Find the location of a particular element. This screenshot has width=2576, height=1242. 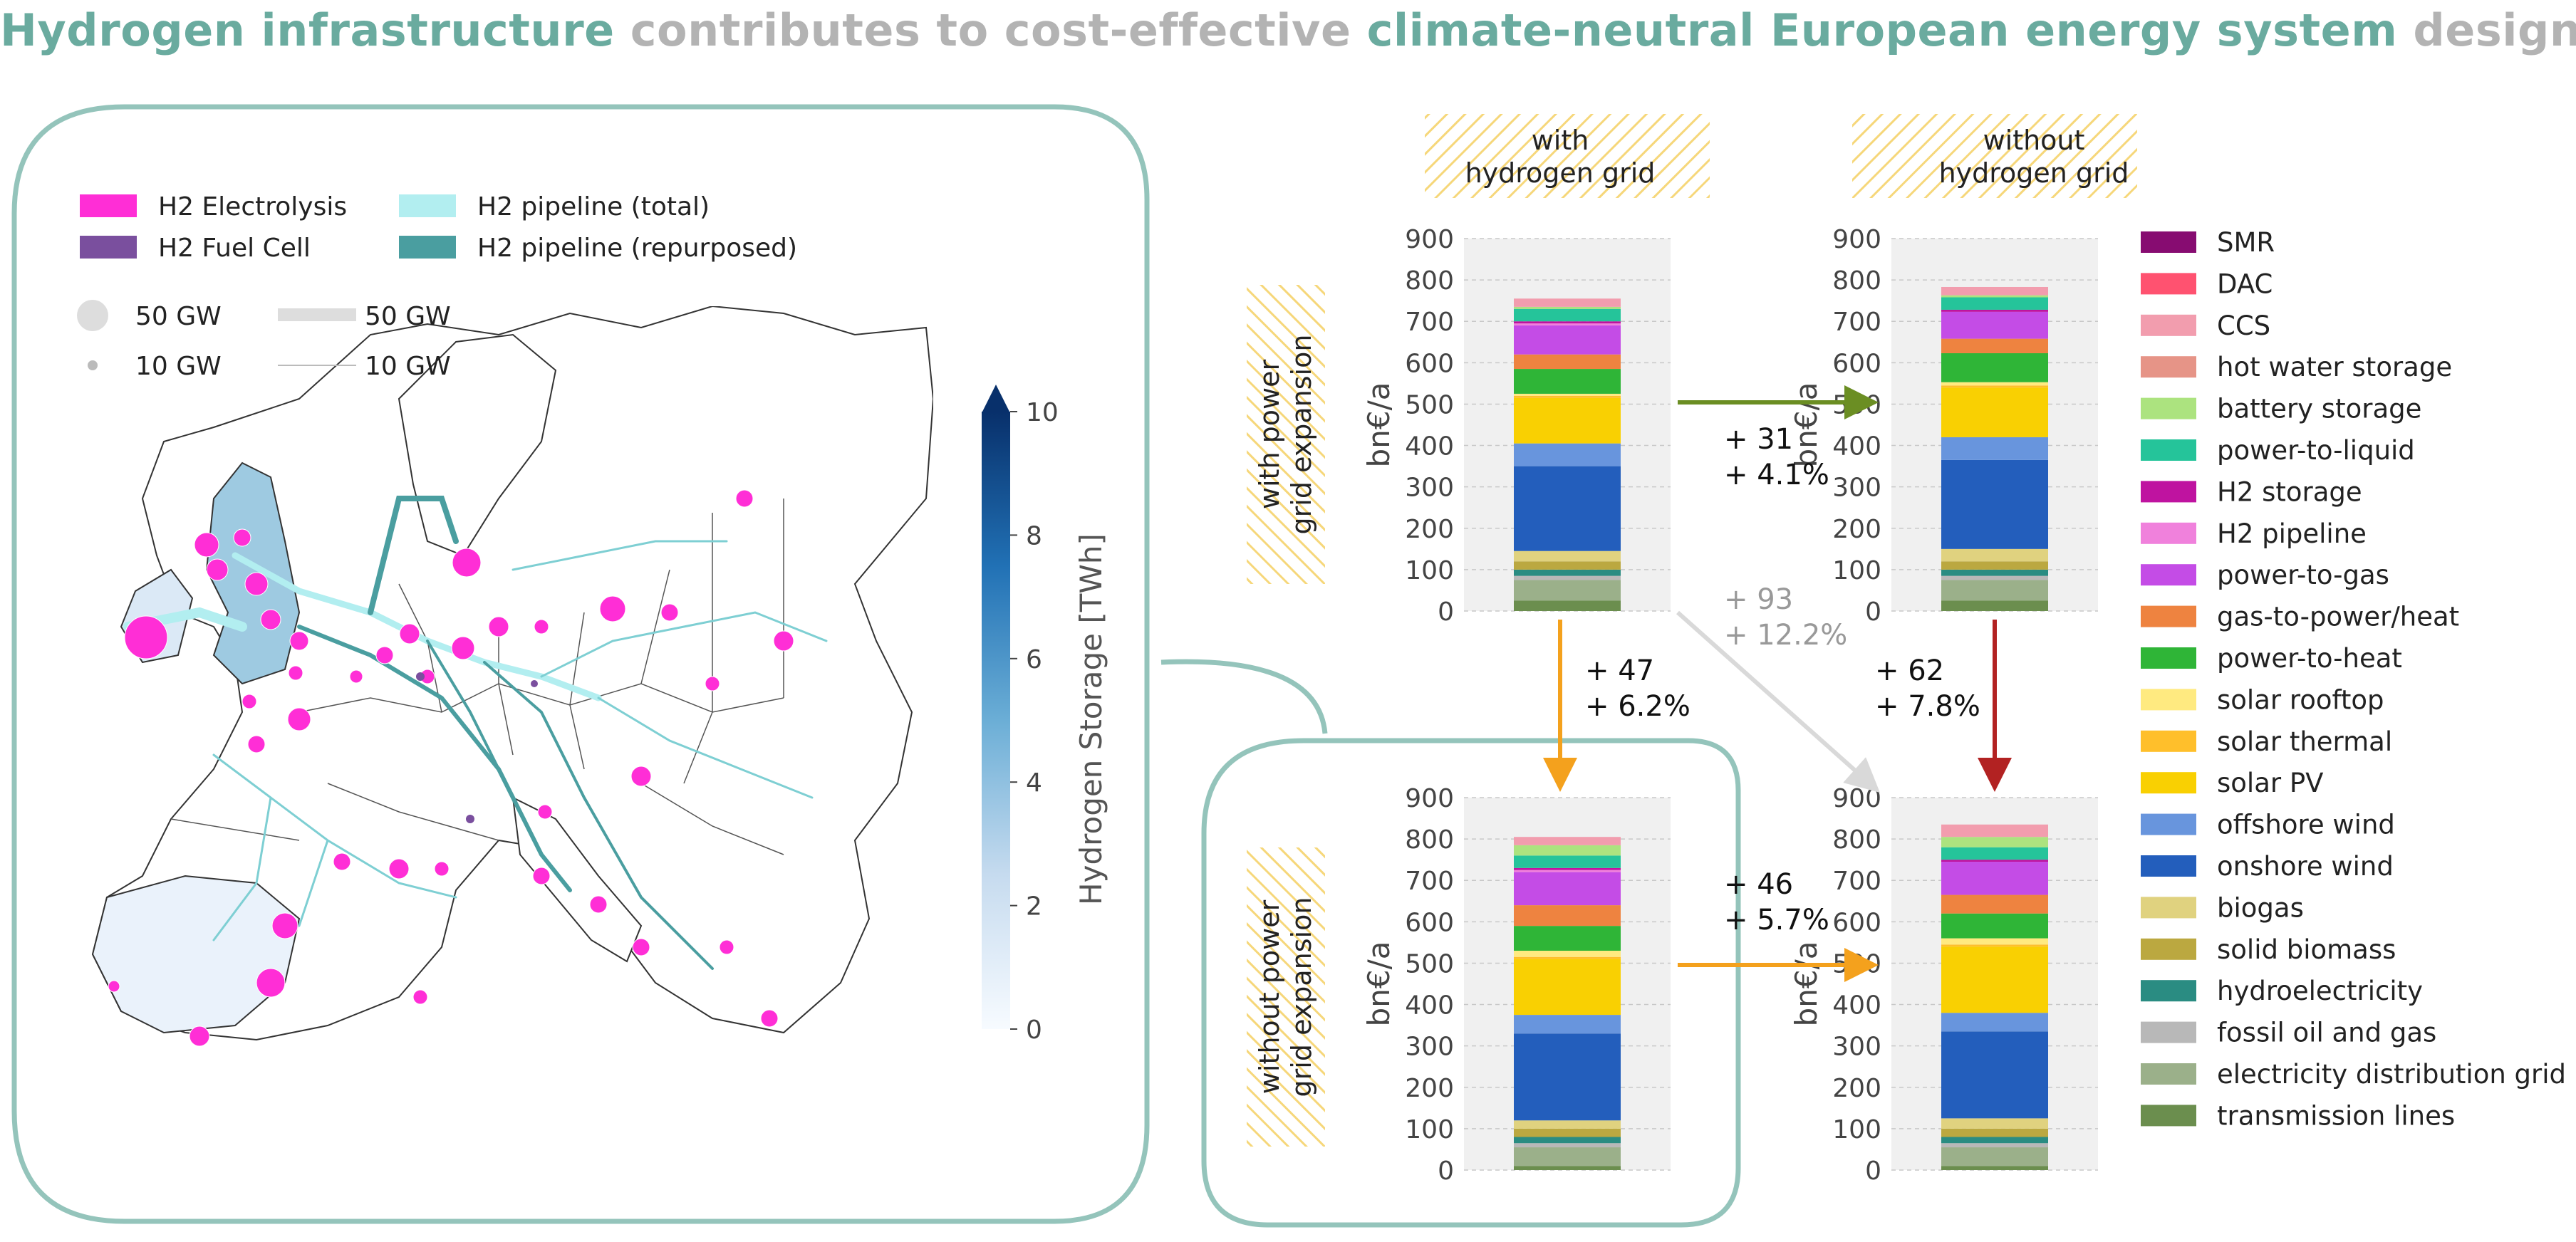

scenario-highlight-frame is located at coordinates (1471, 983).